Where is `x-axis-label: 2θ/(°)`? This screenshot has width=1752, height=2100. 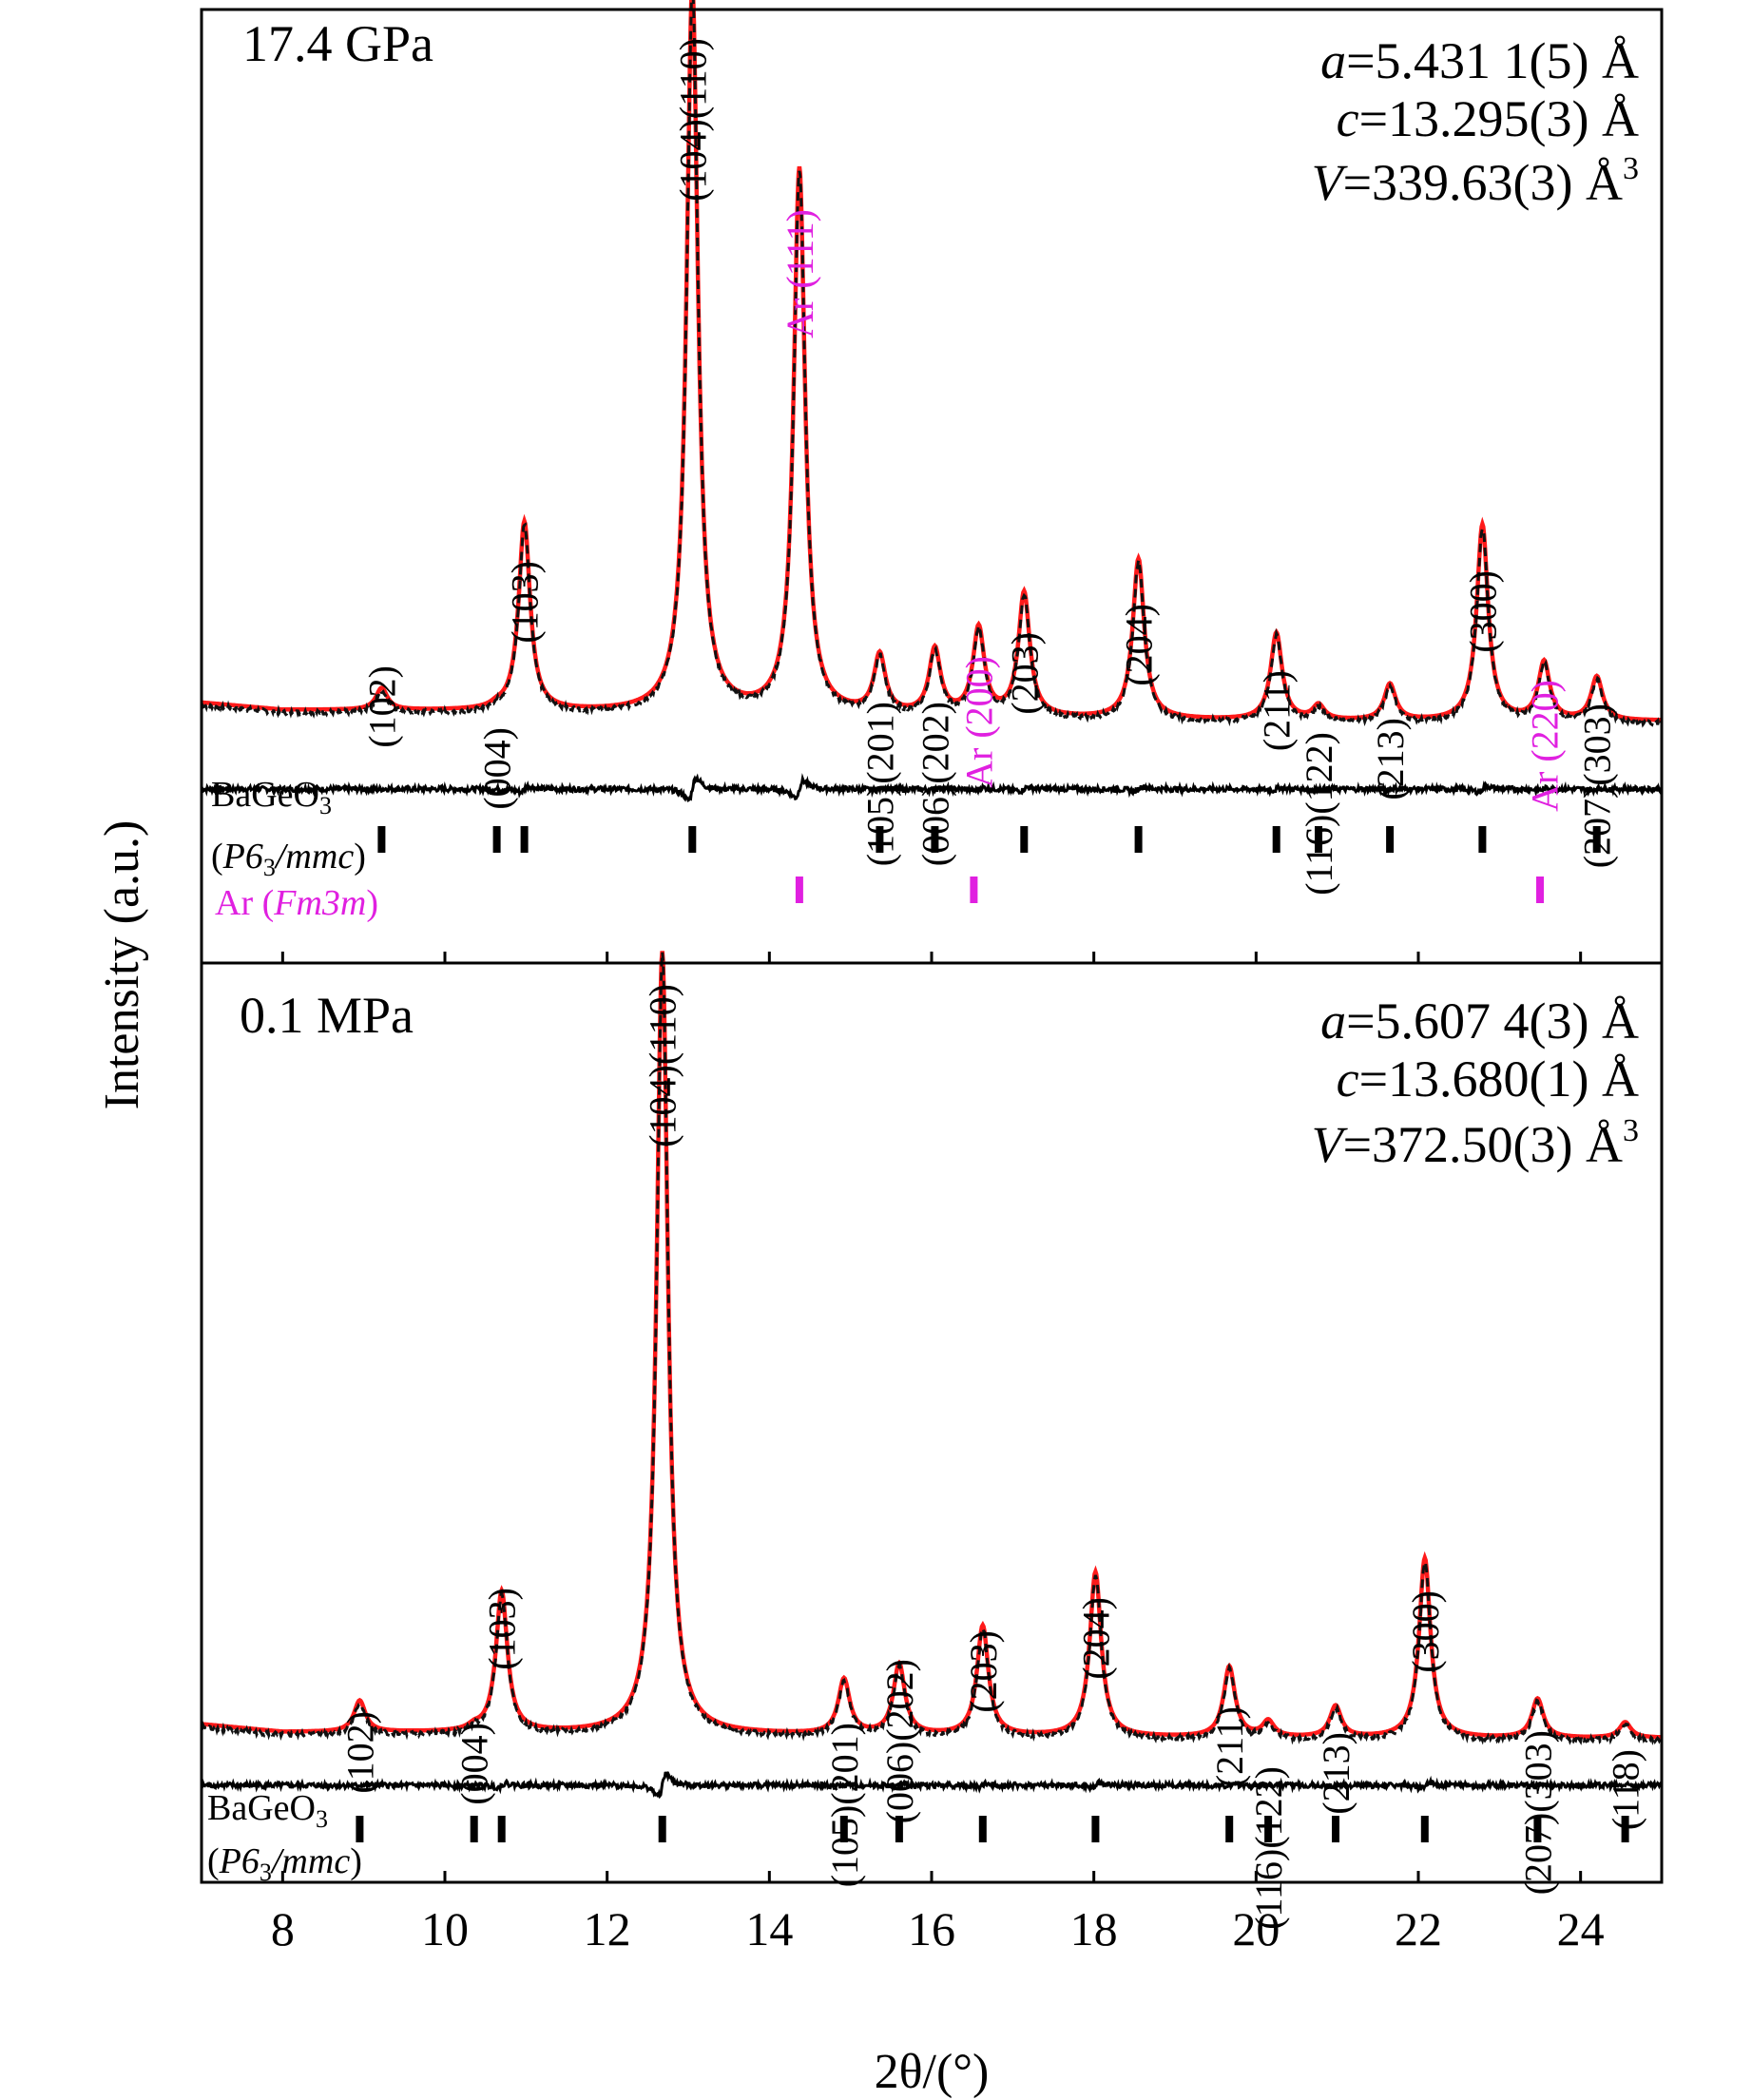 x-axis-label: 2θ/(°) is located at coordinates (932, 2072).